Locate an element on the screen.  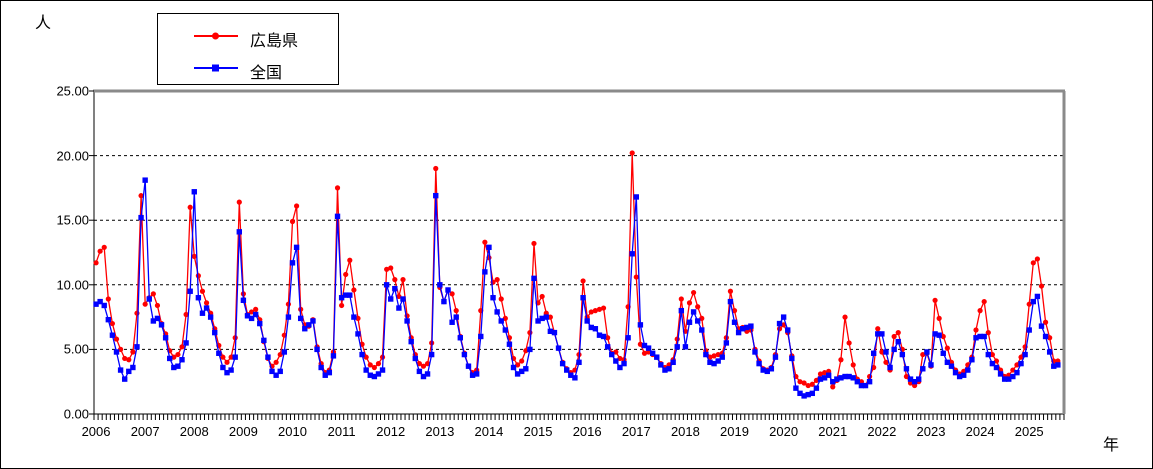
x-axis-year-label: 2014 is located at coordinates (489, 431).